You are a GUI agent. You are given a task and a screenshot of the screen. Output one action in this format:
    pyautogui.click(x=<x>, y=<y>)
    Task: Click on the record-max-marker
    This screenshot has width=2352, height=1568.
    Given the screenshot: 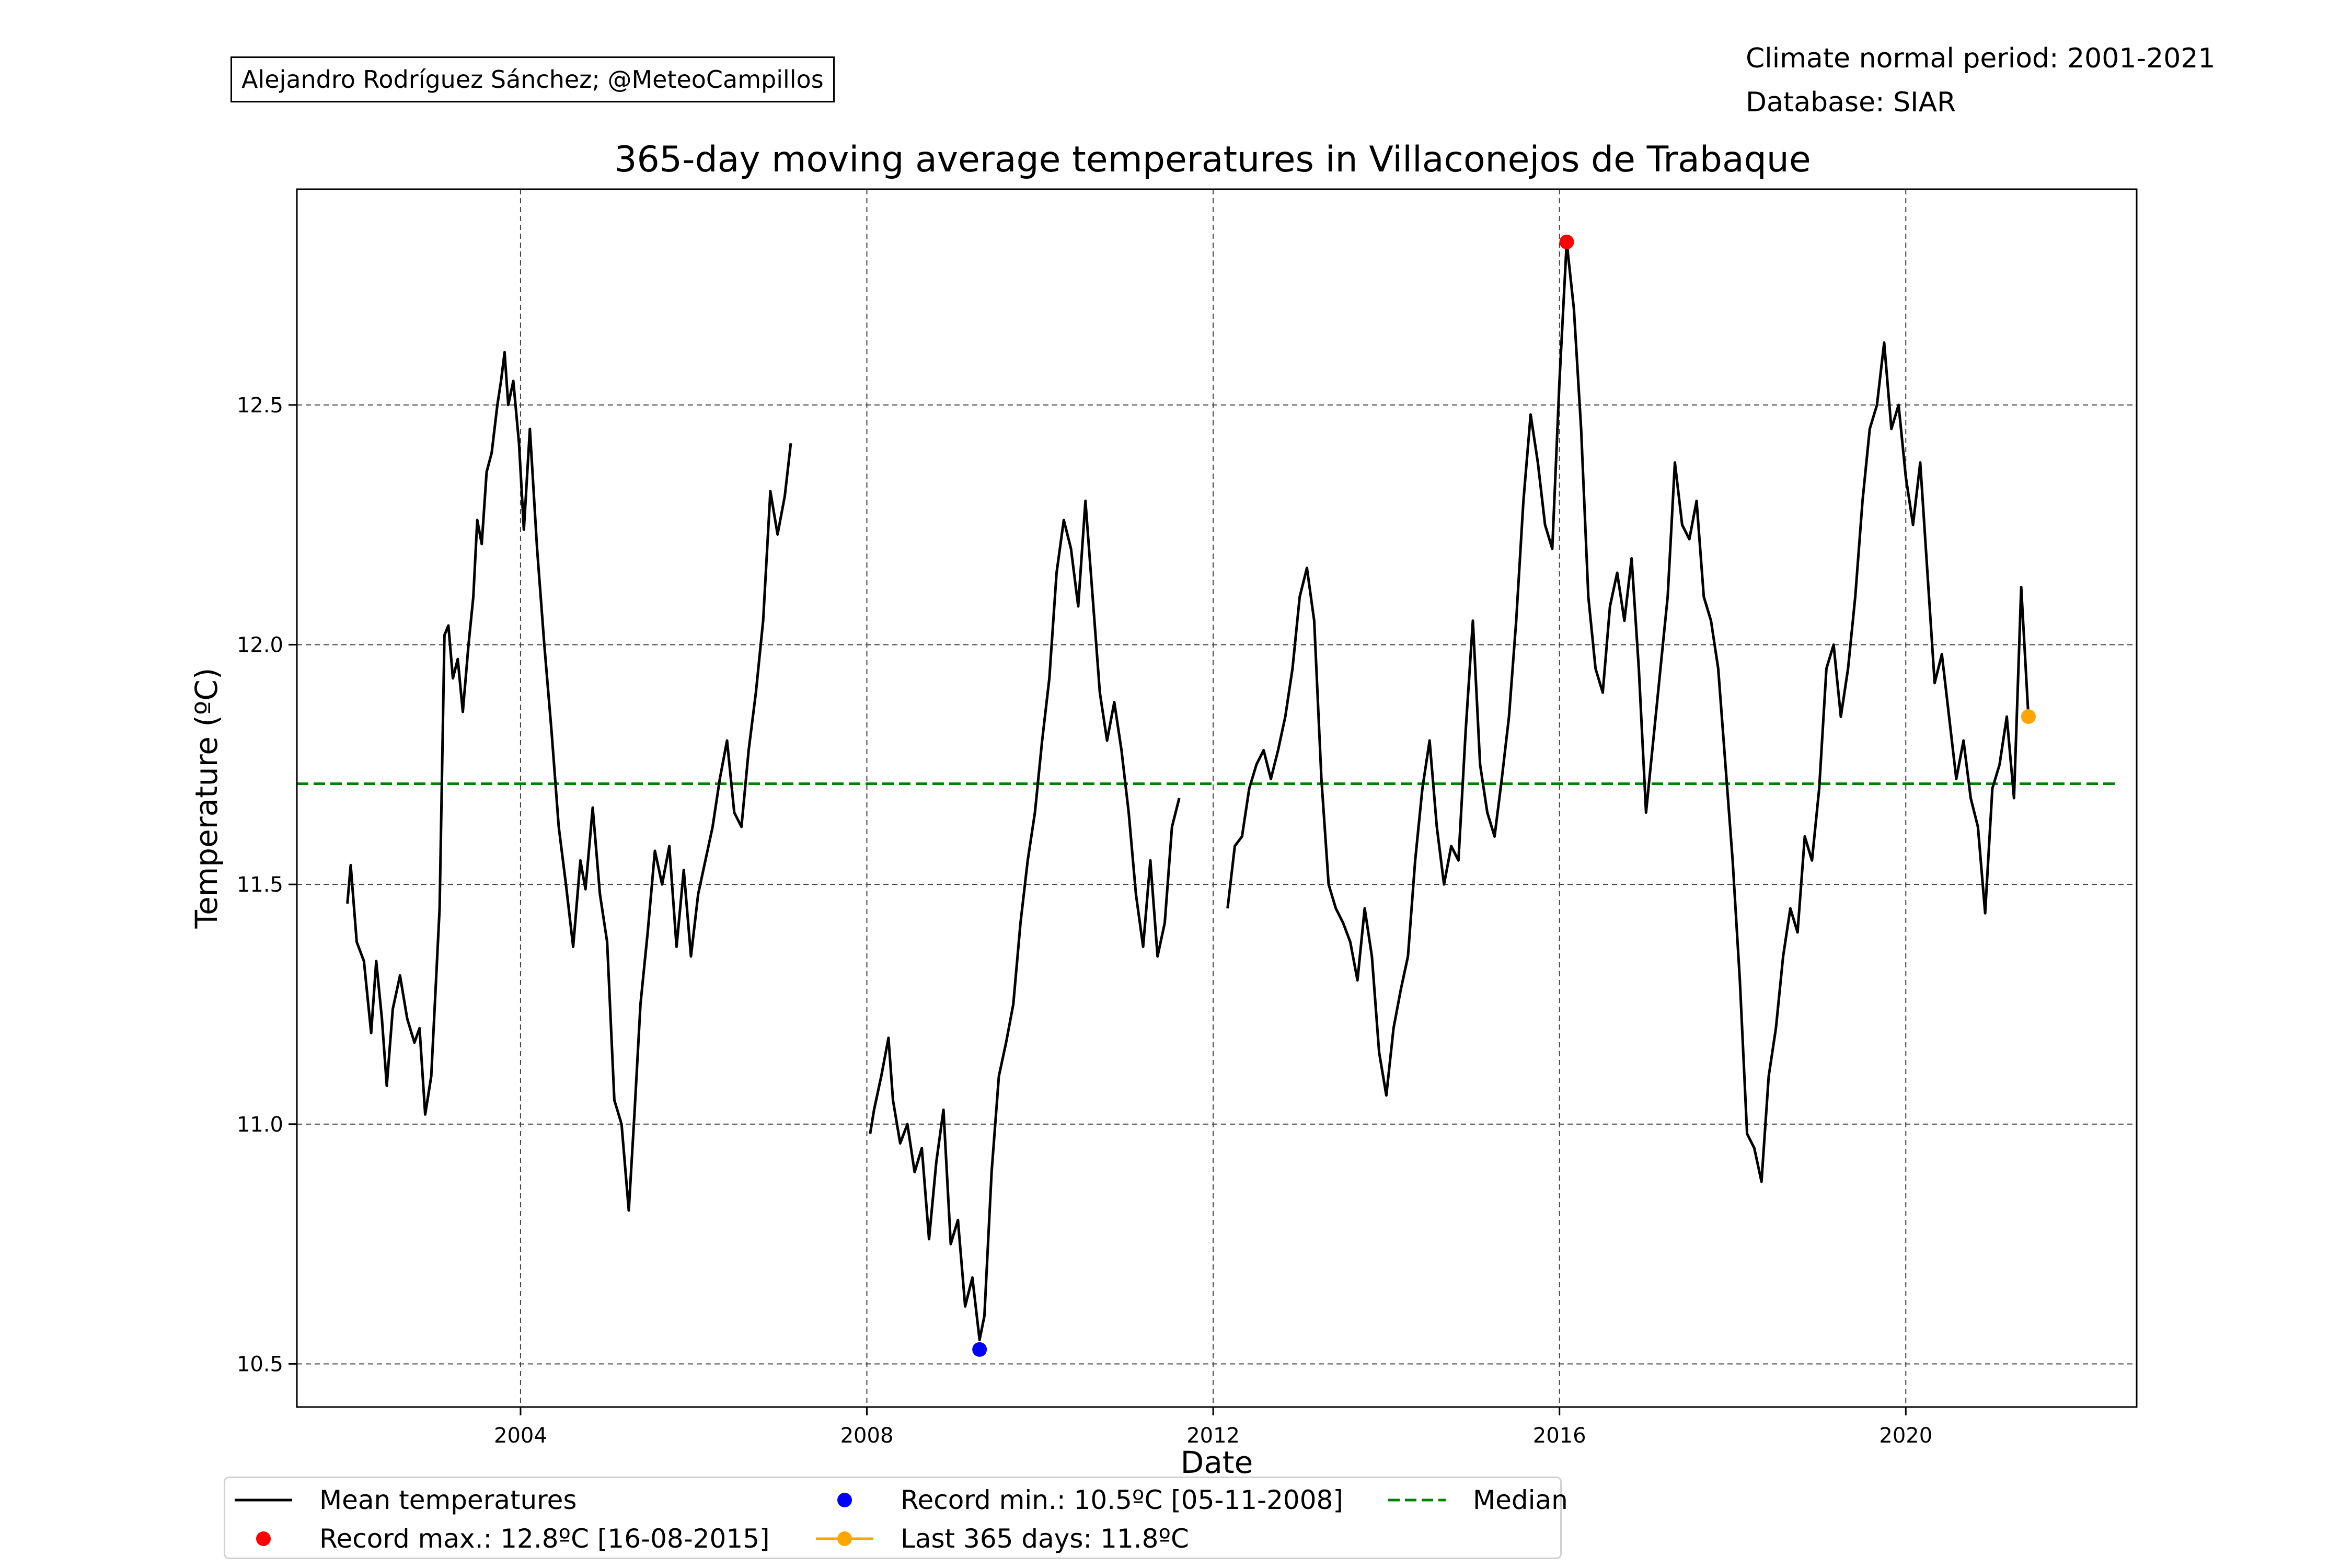 What is the action you would take?
    pyautogui.click(x=1566, y=241)
    